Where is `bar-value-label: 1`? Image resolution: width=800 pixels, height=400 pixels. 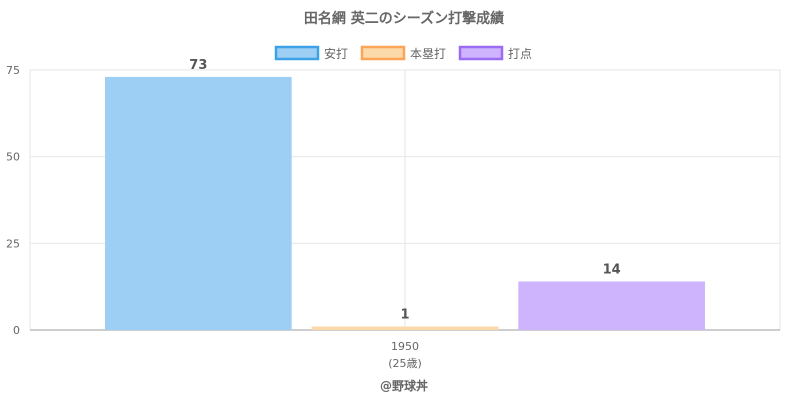
bar-value-label: 1 is located at coordinates (404, 315).